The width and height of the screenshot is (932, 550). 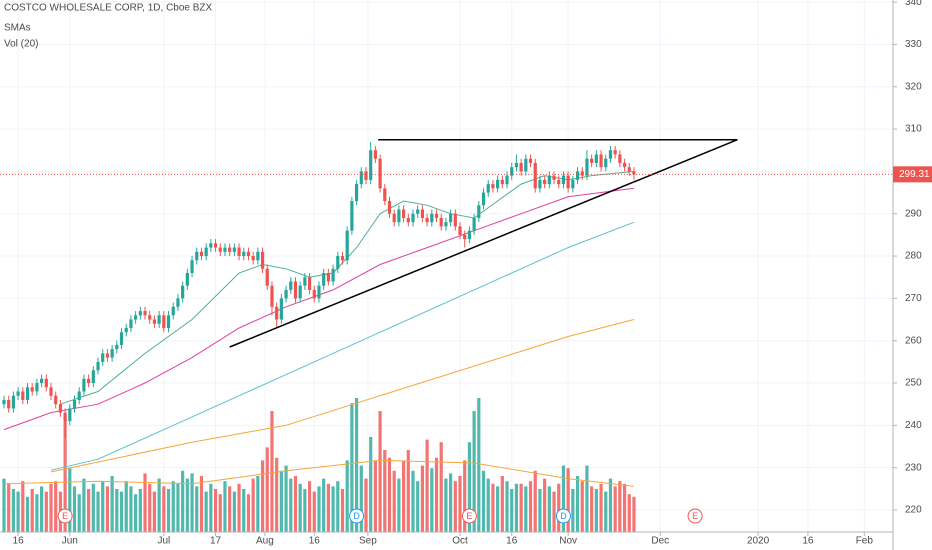 I want to click on x-tick-label: Nov, so click(x=568, y=541).